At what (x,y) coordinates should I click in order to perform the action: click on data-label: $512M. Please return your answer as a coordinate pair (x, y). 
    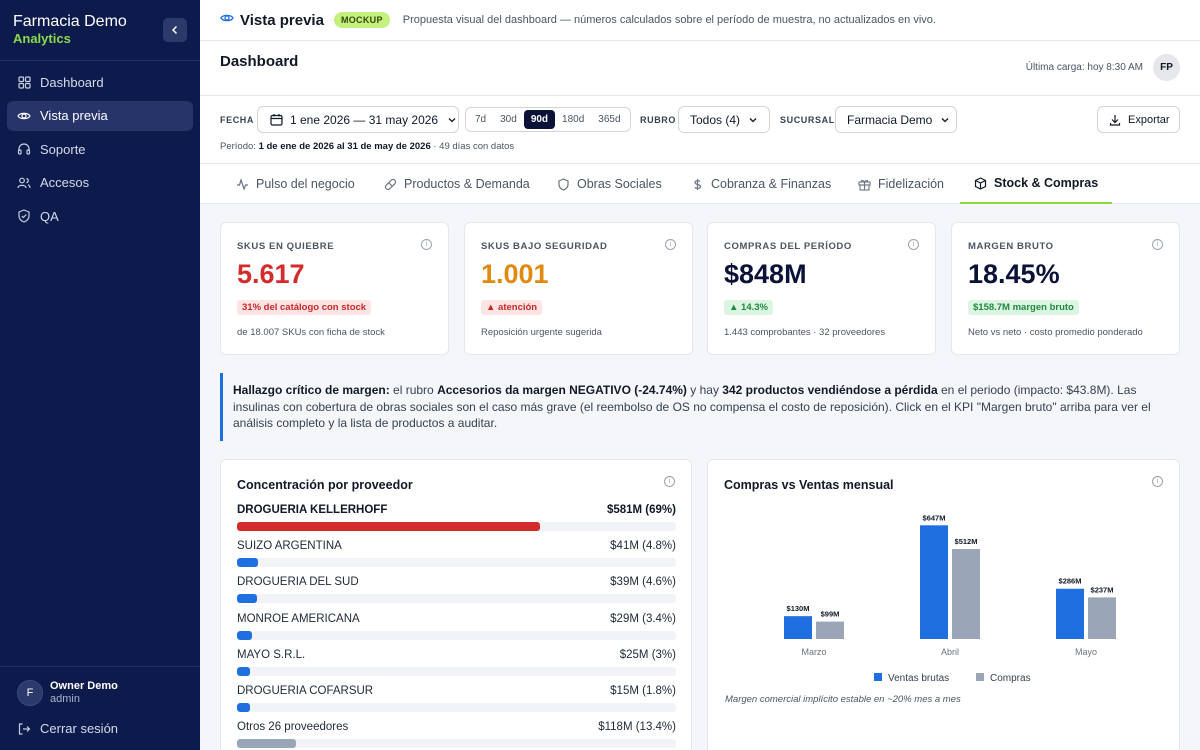
    Looking at the image, I should click on (966, 541).